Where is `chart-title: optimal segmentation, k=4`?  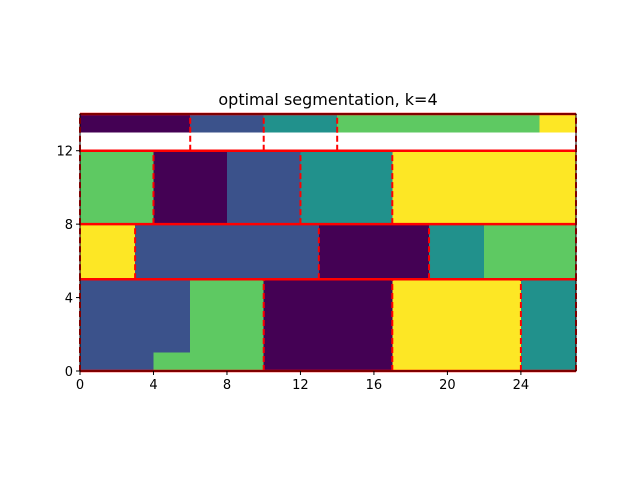 chart-title: optimal segmentation, k=4 is located at coordinates (327, 99).